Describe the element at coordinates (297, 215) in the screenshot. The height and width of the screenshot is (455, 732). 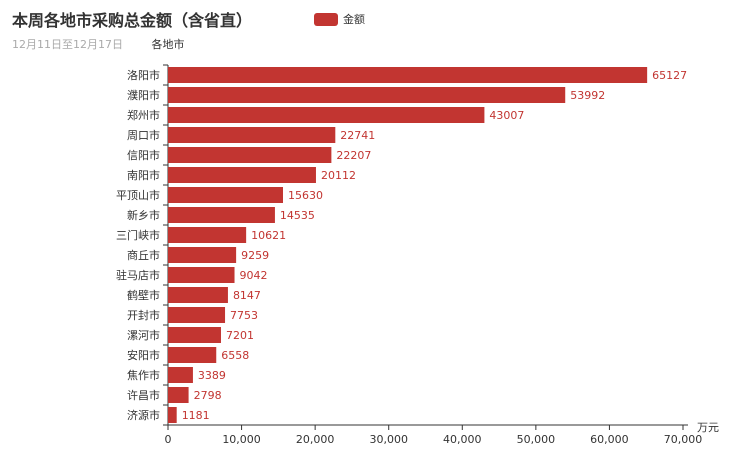
I see `data-label: 14535` at that location.